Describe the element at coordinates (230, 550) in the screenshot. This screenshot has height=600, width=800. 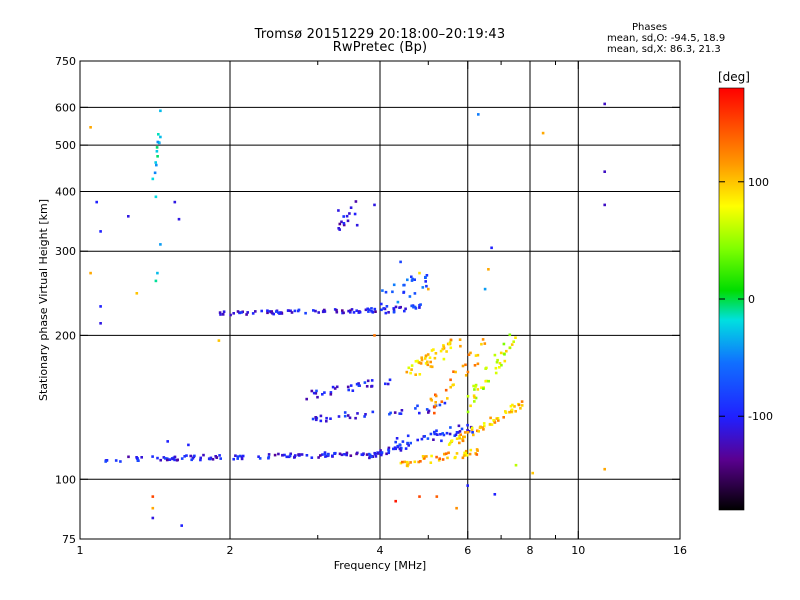
I see `x-tick-label: 2` at that location.